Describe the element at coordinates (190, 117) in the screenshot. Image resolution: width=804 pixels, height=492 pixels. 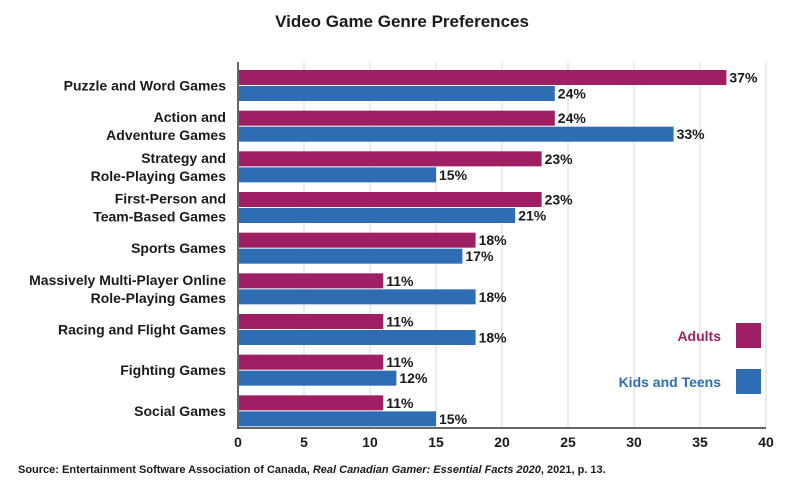
I see `category-label: Action and` at that location.